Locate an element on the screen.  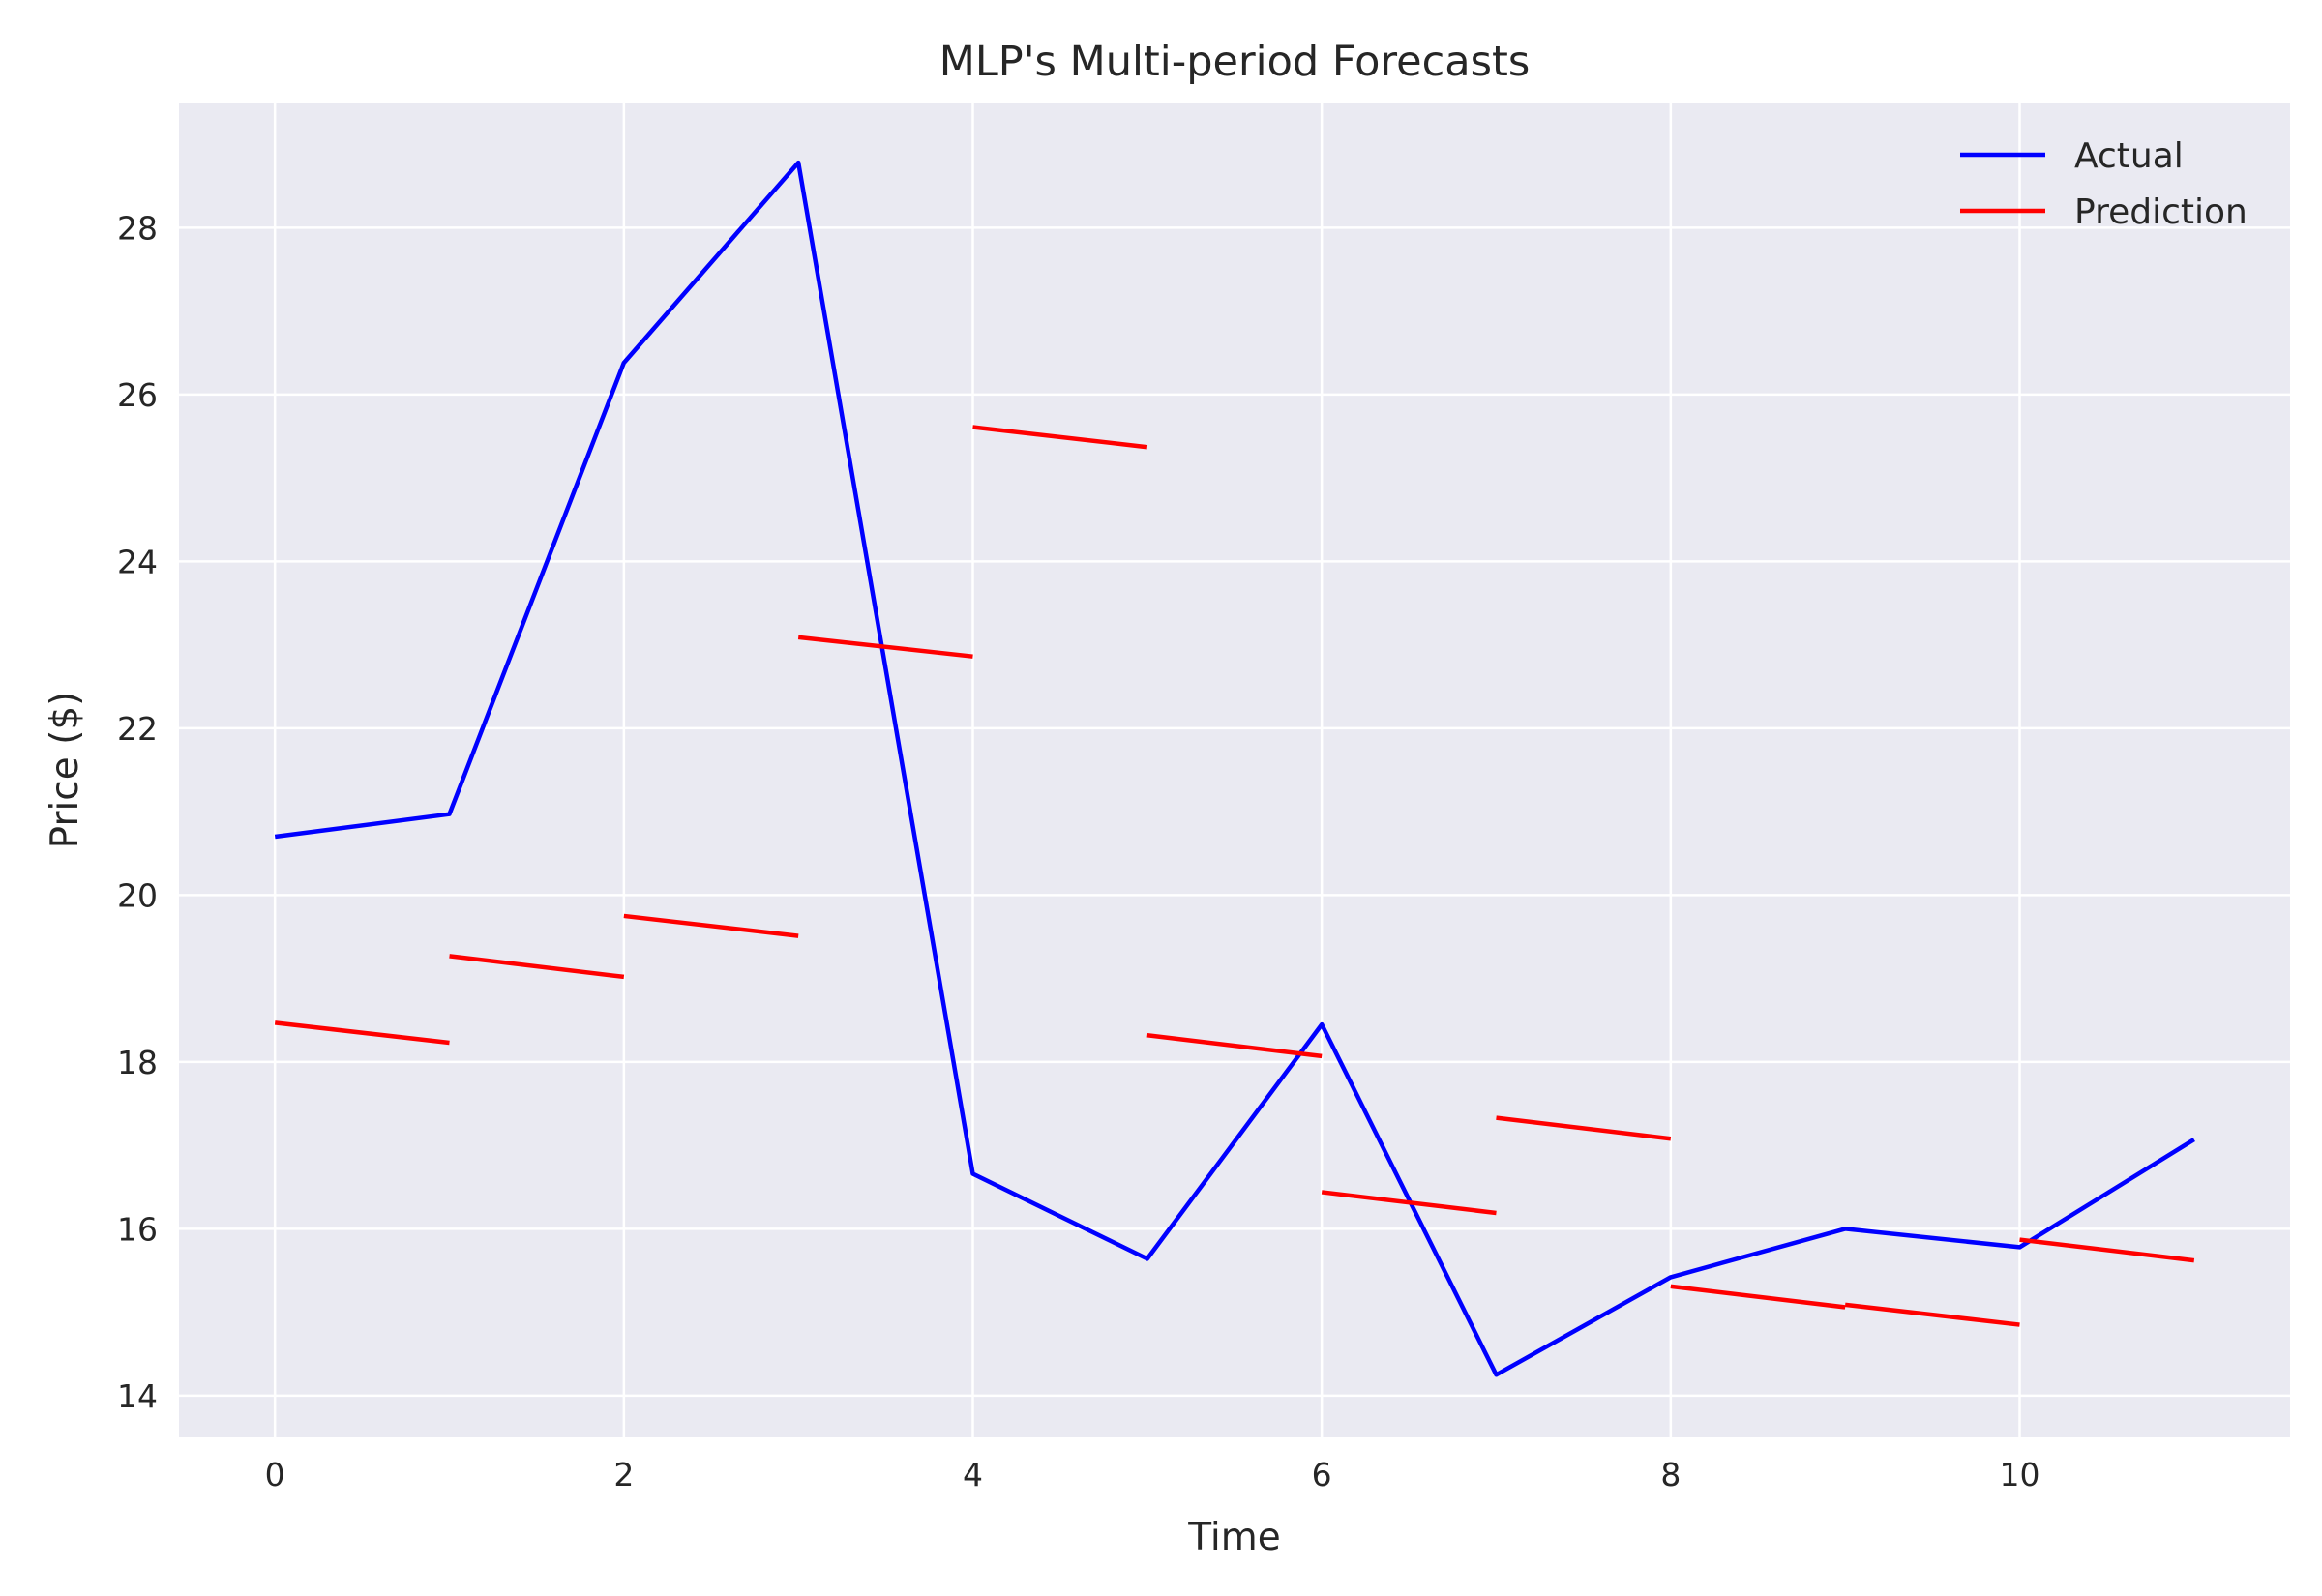
y-tick-label: 24 is located at coordinates (137, 561).